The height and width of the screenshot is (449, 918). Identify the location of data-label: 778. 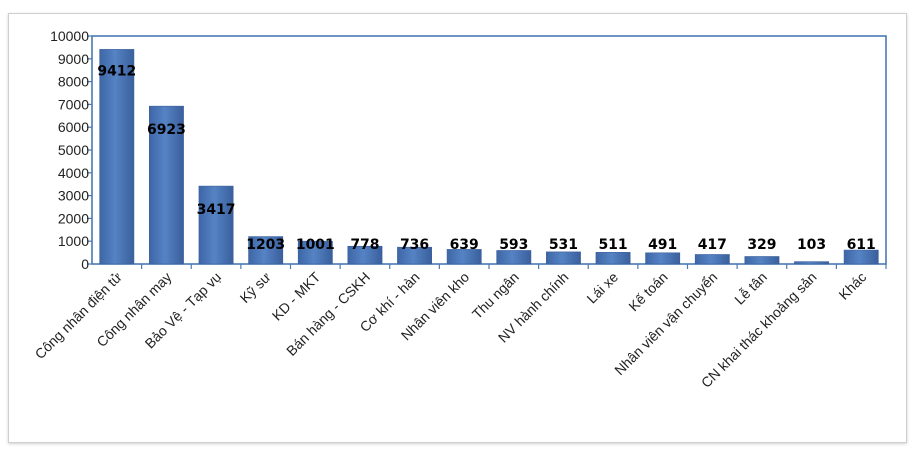
(364, 245).